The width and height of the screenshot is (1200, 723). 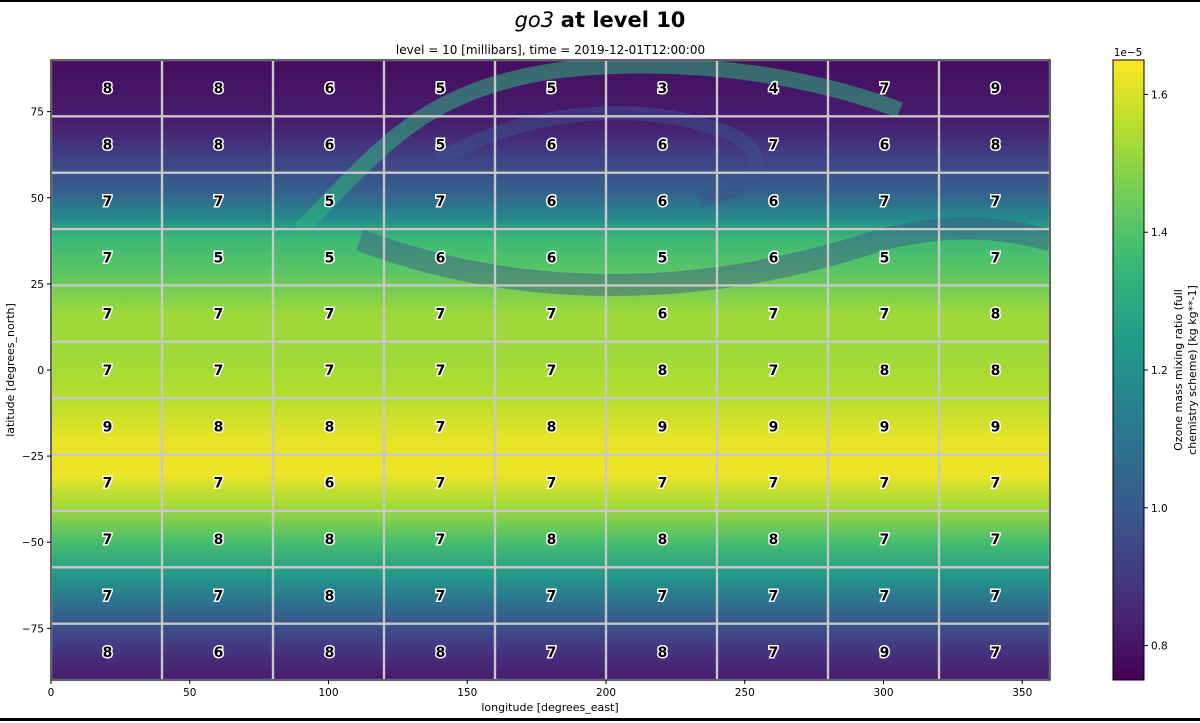 I want to click on colorbar-label-line-1: Ozone mass mixing ratio (full, so click(x=1178, y=370).